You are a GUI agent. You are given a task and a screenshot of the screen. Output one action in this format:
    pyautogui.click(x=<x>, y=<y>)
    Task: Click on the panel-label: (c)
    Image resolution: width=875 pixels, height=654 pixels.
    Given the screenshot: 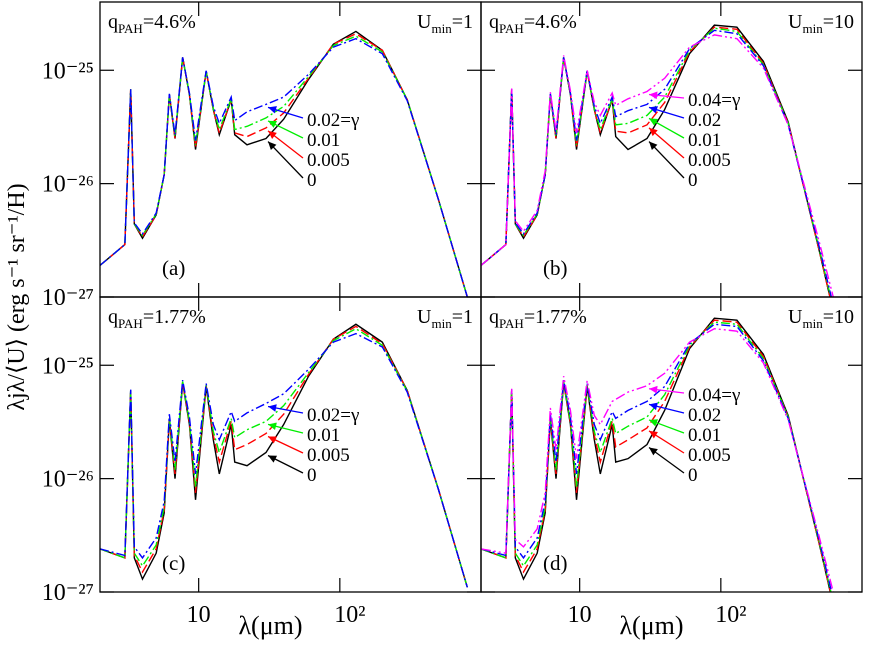 What is the action you would take?
    pyautogui.click(x=173, y=563)
    